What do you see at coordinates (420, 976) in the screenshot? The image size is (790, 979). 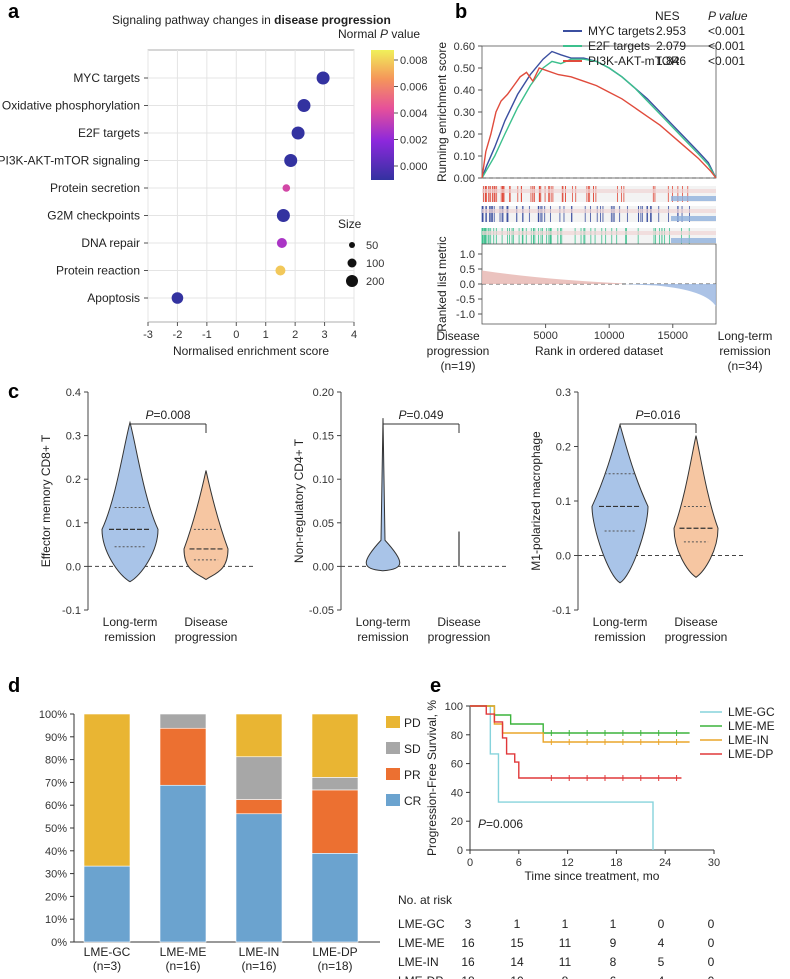 I see `panel-e-risk-group: LME-DP` at bounding box center [420, 976].